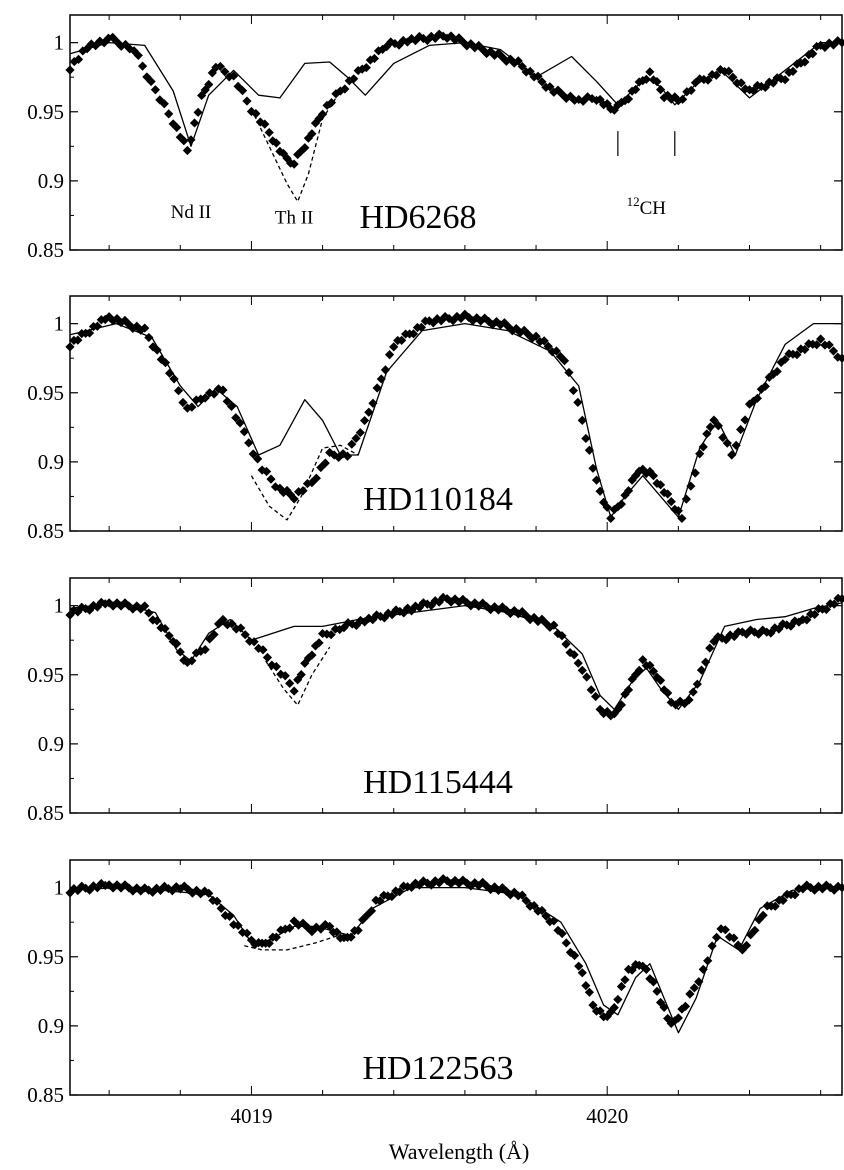 This screenshot has width=844, height=1170. What do you see at coordinates (45, 813) in the screenshot?
I see `y-tick-label: 0.85` at bounding box center [45, 813].